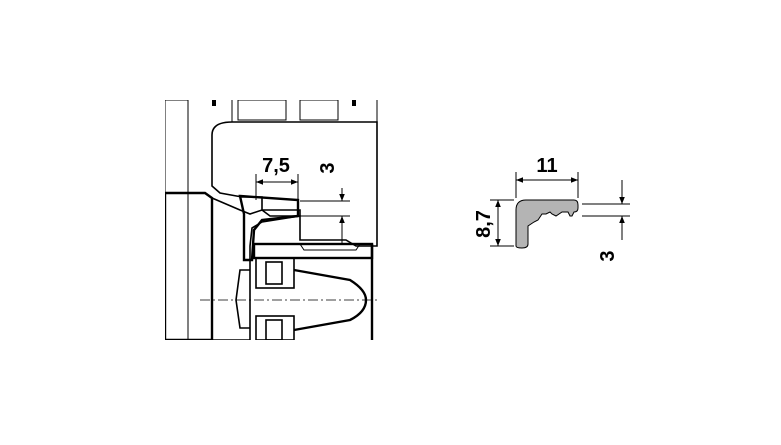 This screenshot has width=781, height=445. What do you see at coordinates (269, 228) in the screenshot?
I see `gasket-hook` at bounding box center [269, 228].